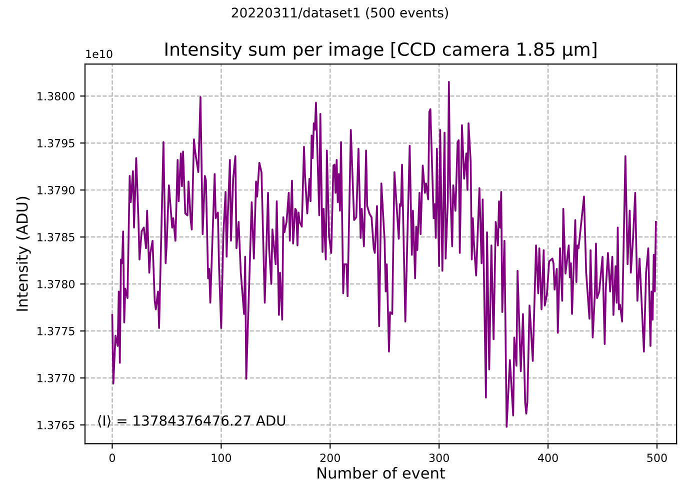 This screenshot has width=680, height=493. I want to click on y-tick-label: 1.3785, so click(56, 237).